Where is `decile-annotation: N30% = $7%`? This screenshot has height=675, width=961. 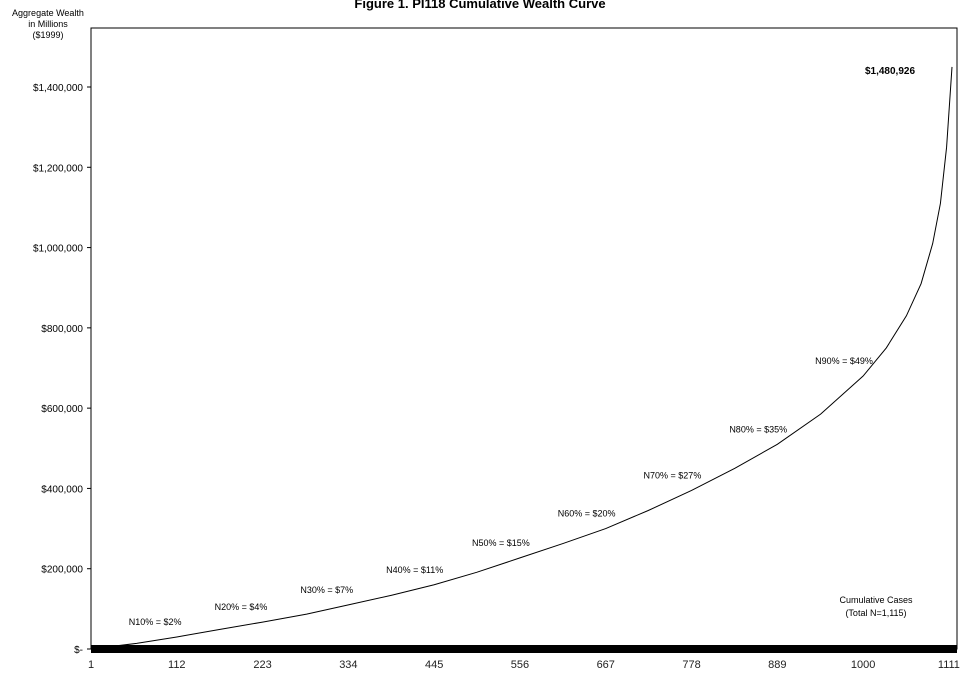 decile-annotation: N30% = $7% is located at coordinates (326, 590).